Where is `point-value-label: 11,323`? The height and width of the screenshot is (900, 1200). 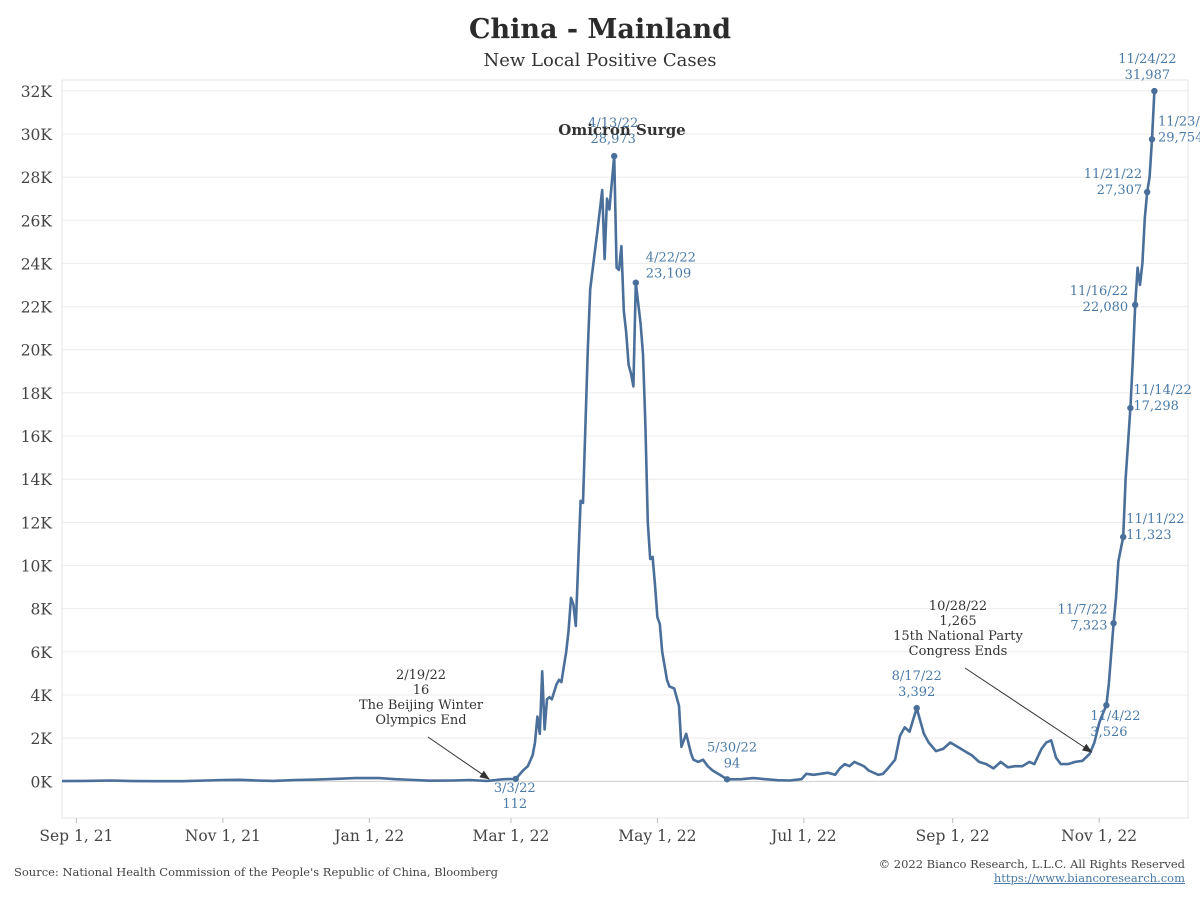 point-value-label: 11,323 is located at coordinates (1149, 535).